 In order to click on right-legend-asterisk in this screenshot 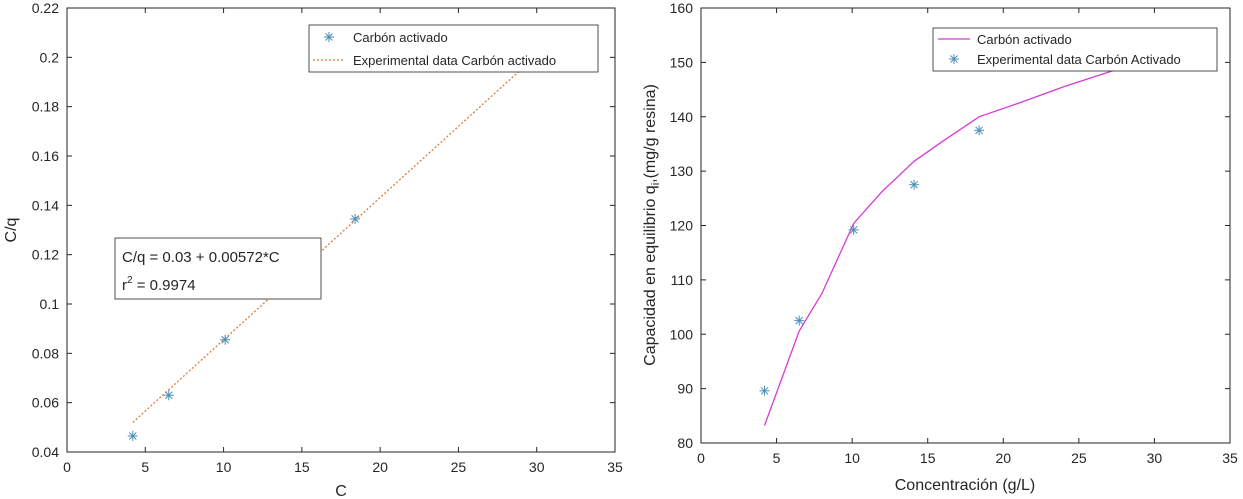, I will do `click(954, 59)`.